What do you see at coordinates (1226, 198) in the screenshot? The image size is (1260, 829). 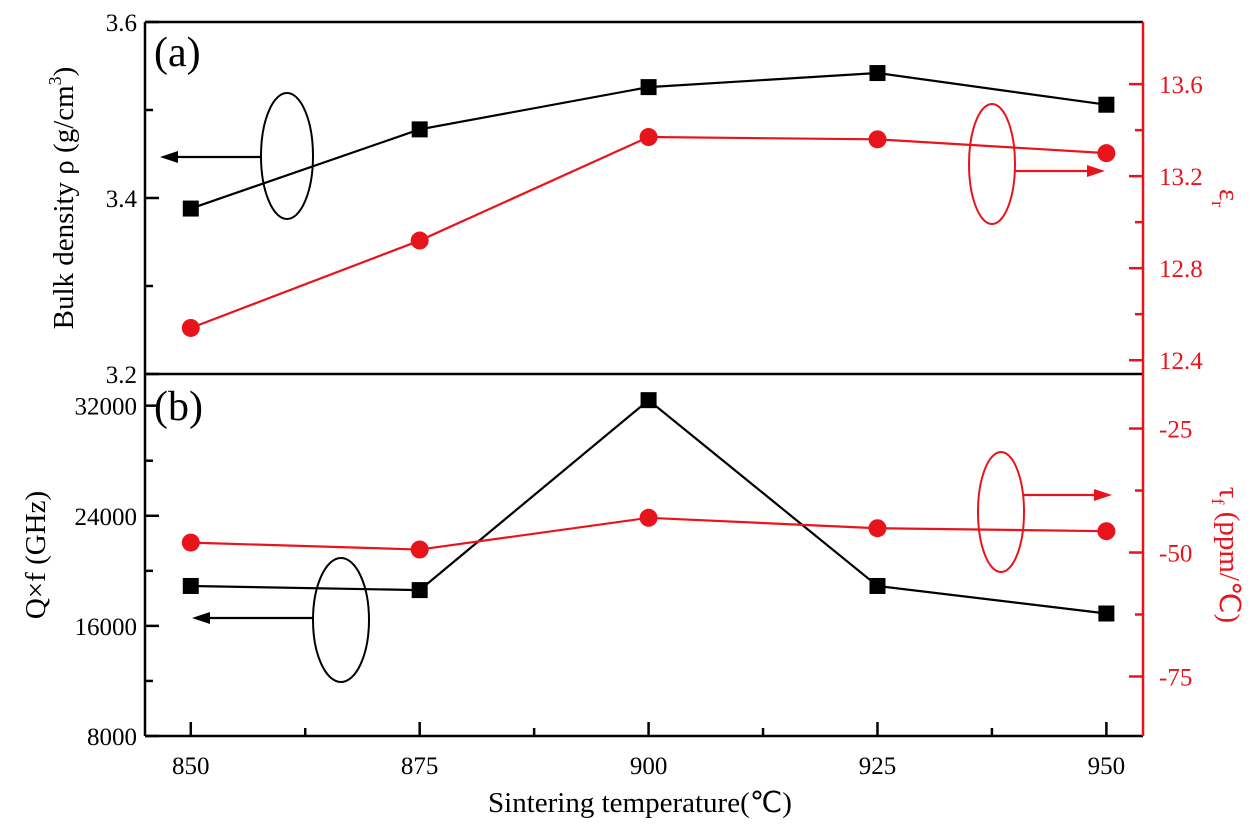 I see `right-axis-title-a: εr` at bounding box center [1226, 198].